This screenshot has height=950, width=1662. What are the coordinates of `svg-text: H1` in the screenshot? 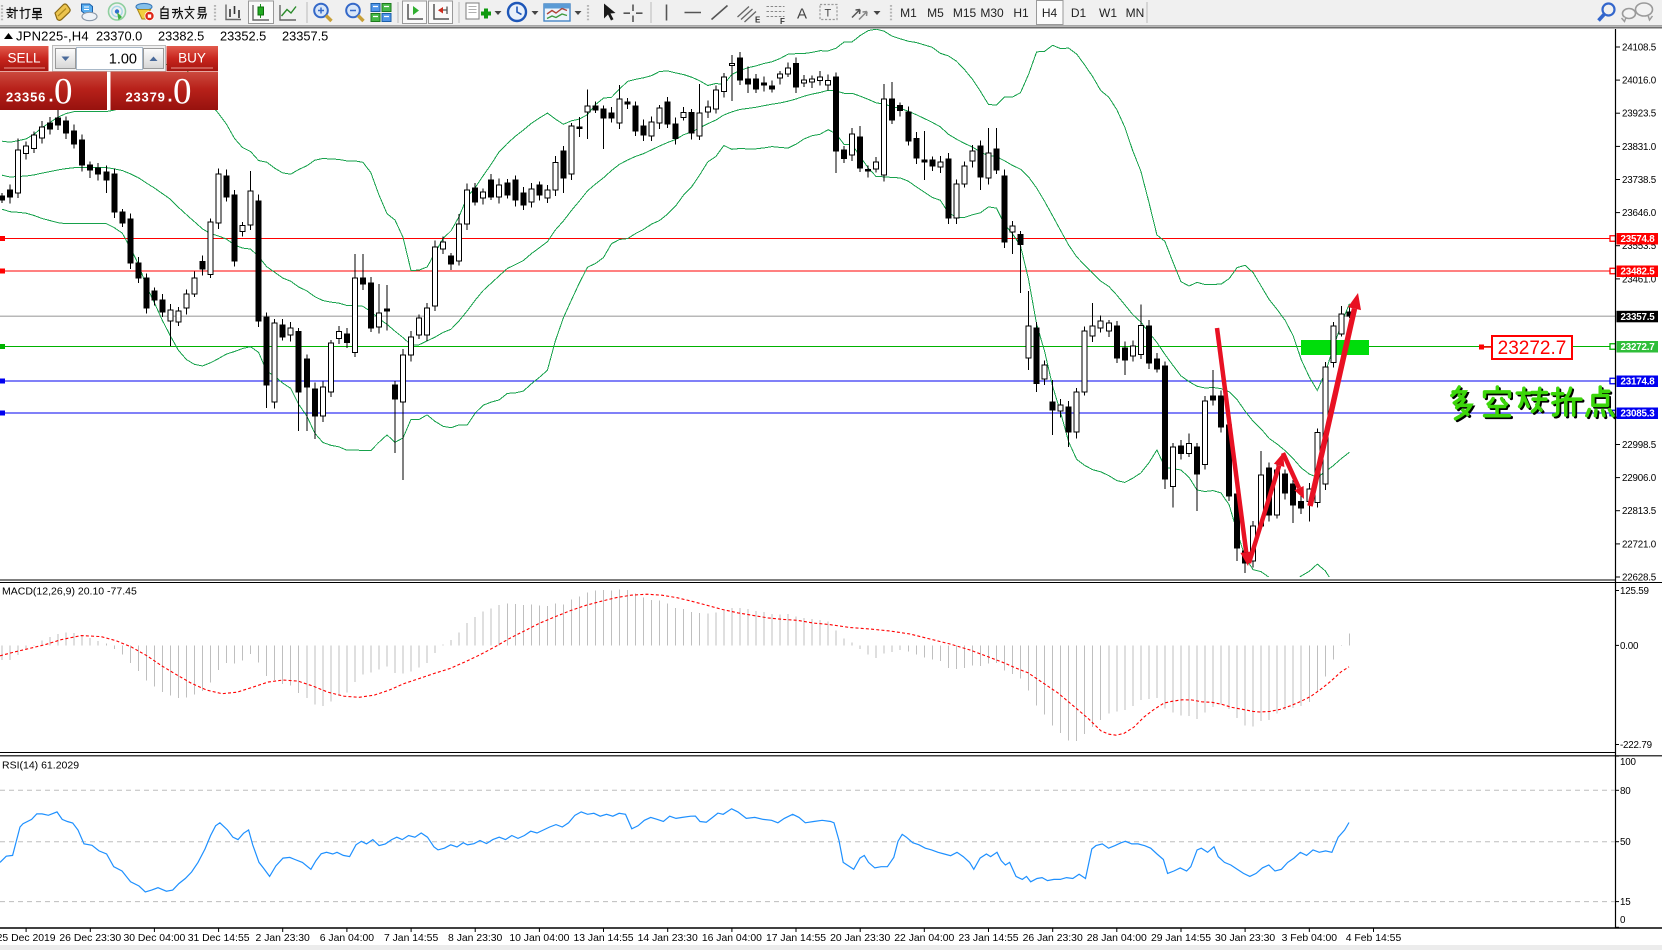 It's located at (1021, 13).